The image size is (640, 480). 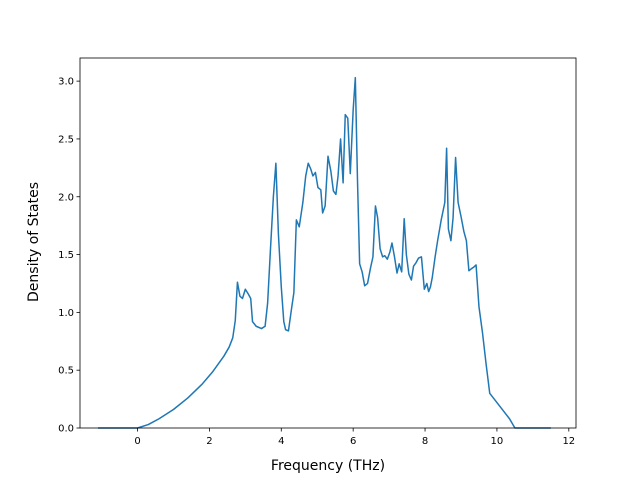 I want to click on x-tick-label: 6, so click(x=353, y=441).